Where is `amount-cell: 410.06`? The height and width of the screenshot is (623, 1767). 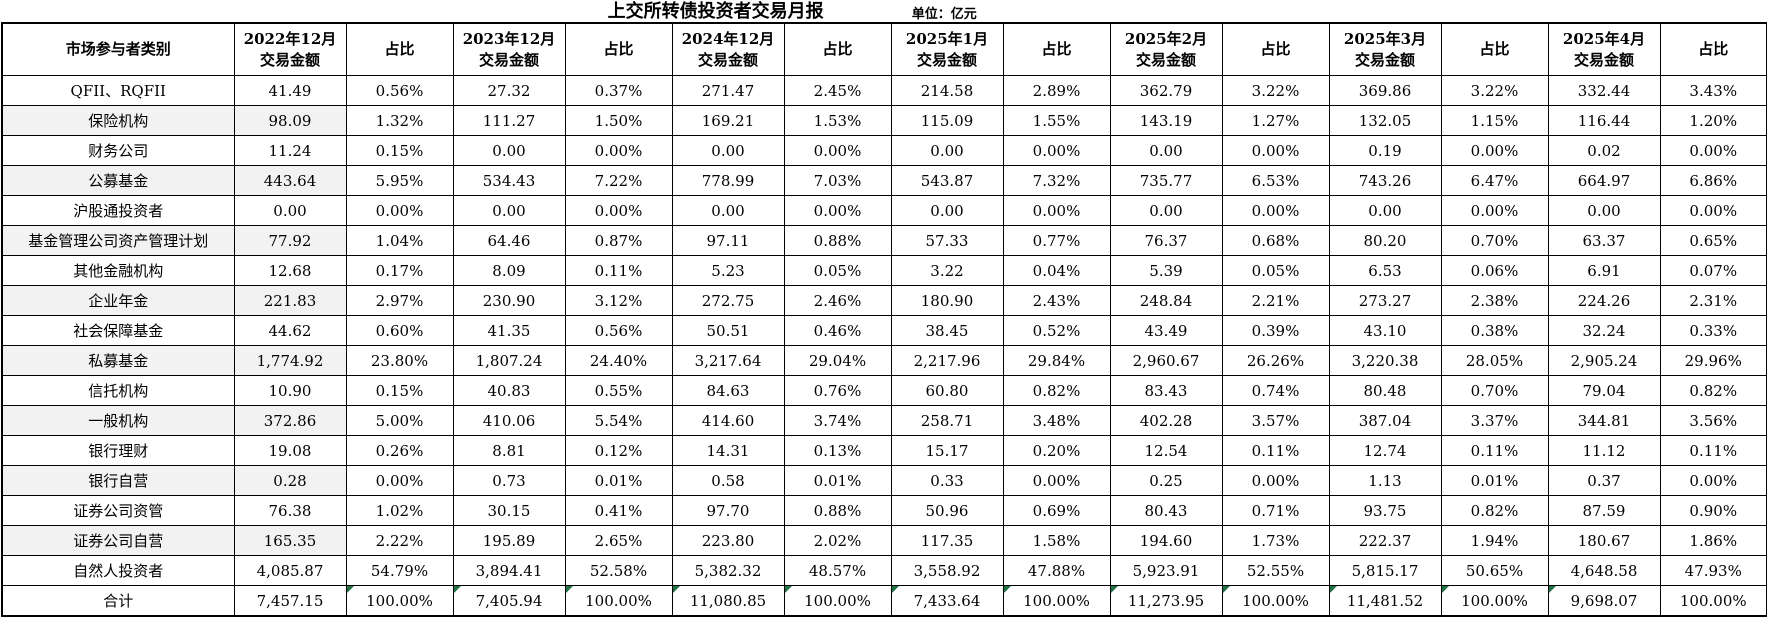
amount-cell: 410.06 is located at coordinates (509, 420).